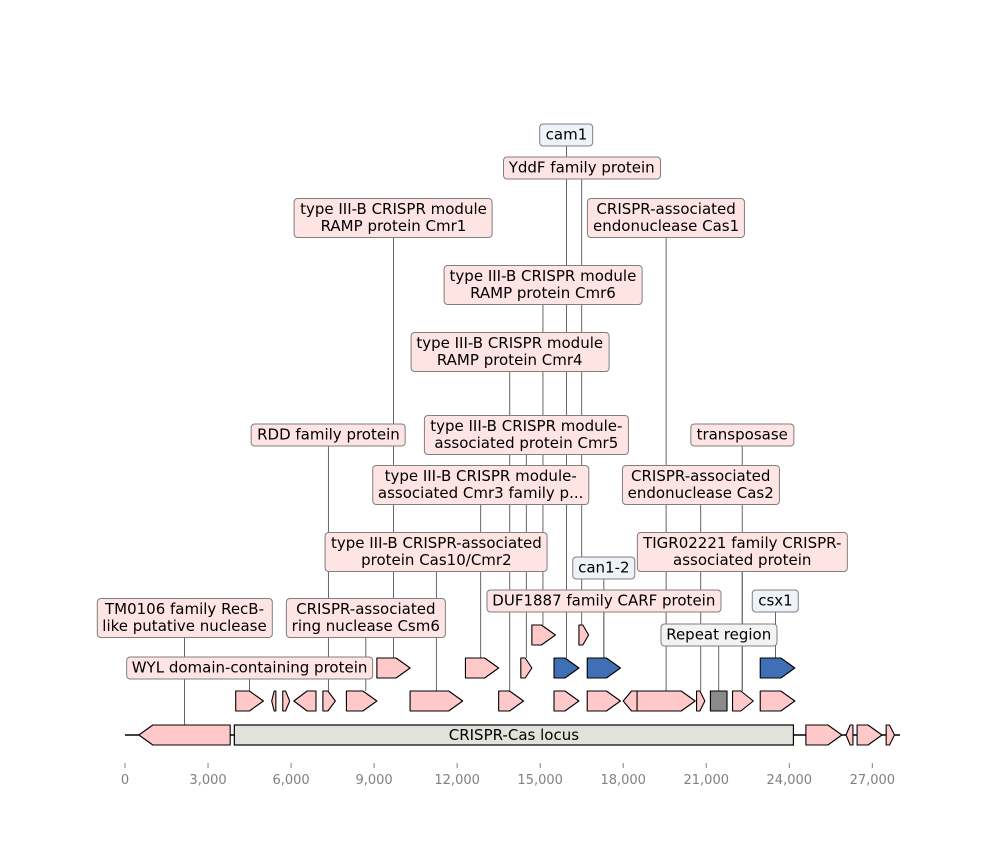  I want to click on annotation-label-line: Repeat region, so click(719, 634).